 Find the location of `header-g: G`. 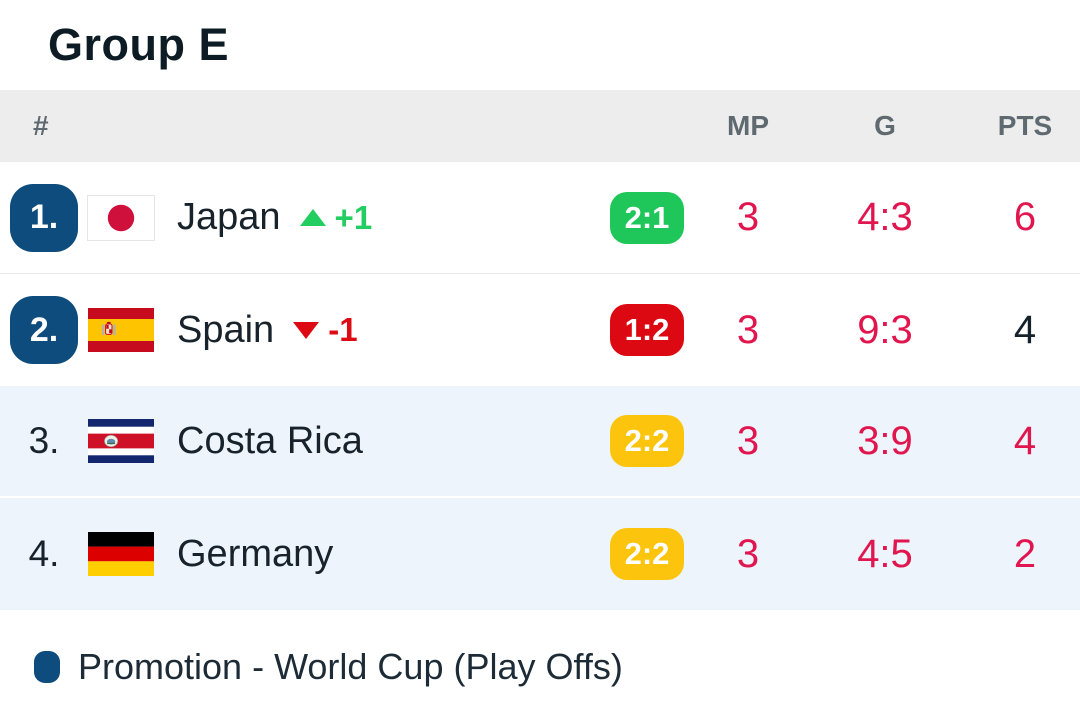

header-g: G is located at coordinates (885, 125).